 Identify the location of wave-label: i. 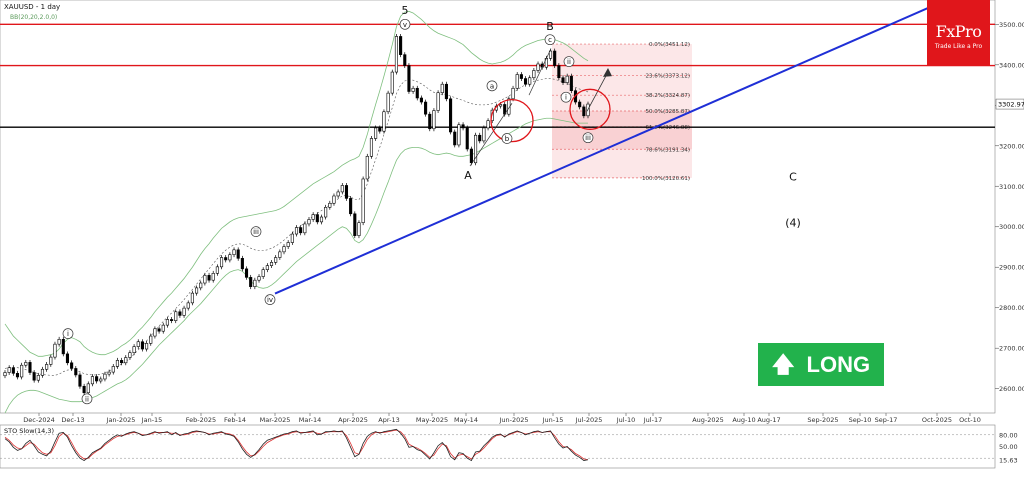
(68, 334).